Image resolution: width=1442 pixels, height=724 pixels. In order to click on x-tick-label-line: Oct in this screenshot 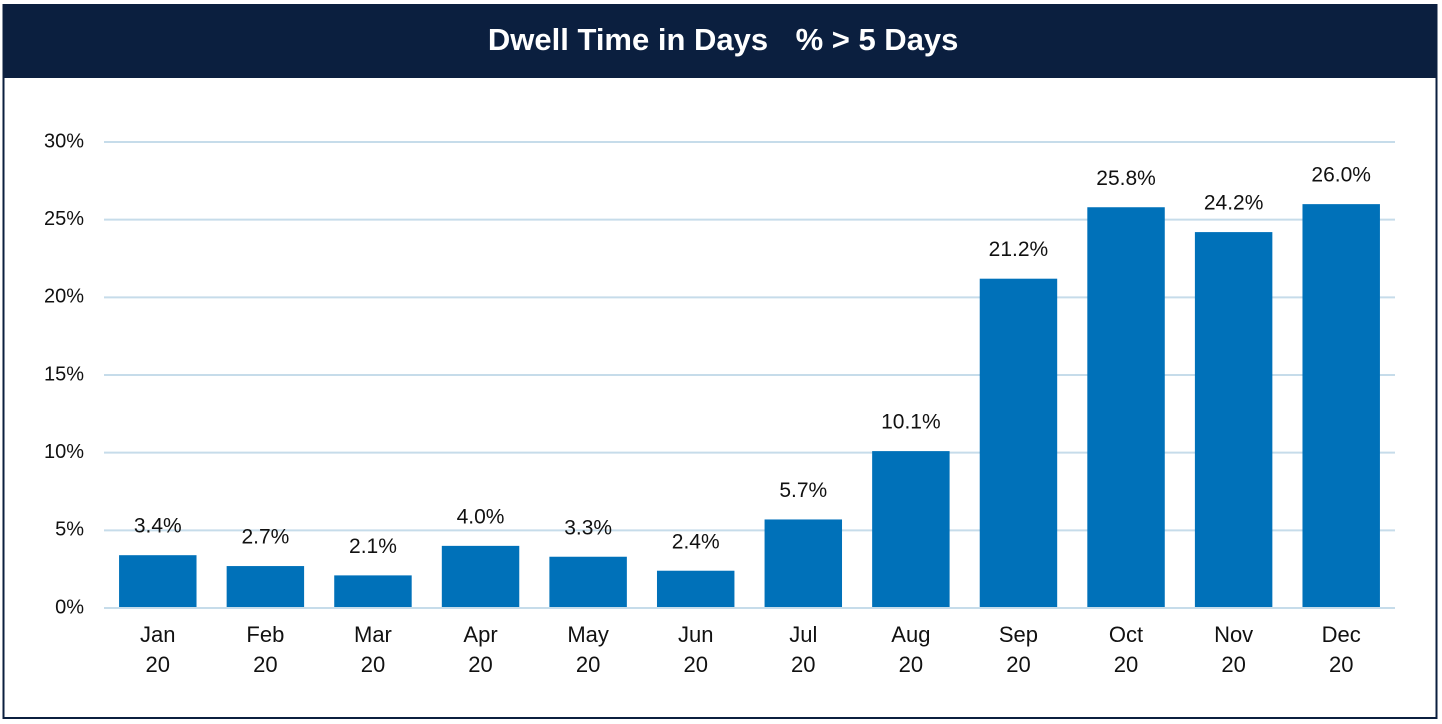, I will do `click(1126, 634)`.